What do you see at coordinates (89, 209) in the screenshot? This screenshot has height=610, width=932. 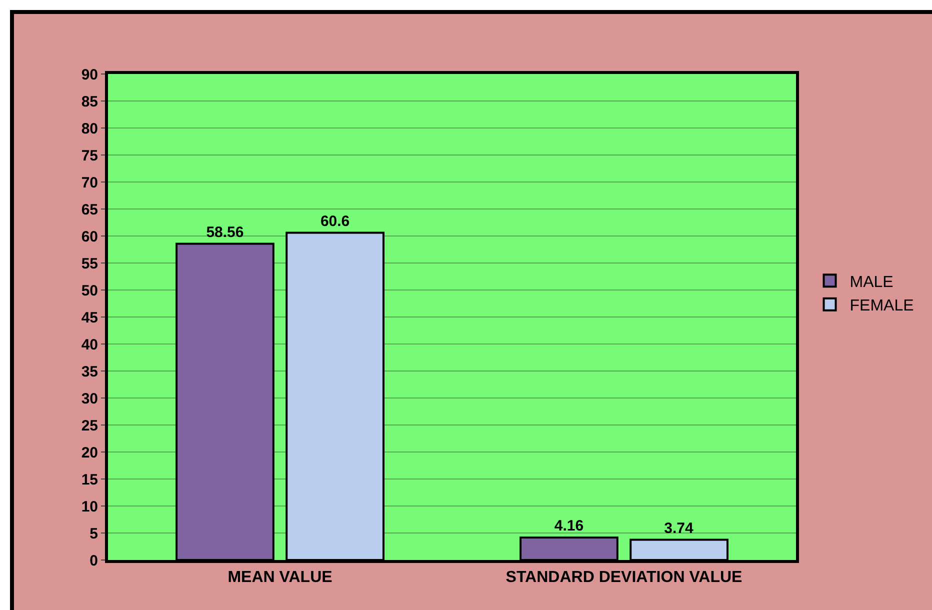 I see `y-tick-label: 65` at bounding box center [89, 209].